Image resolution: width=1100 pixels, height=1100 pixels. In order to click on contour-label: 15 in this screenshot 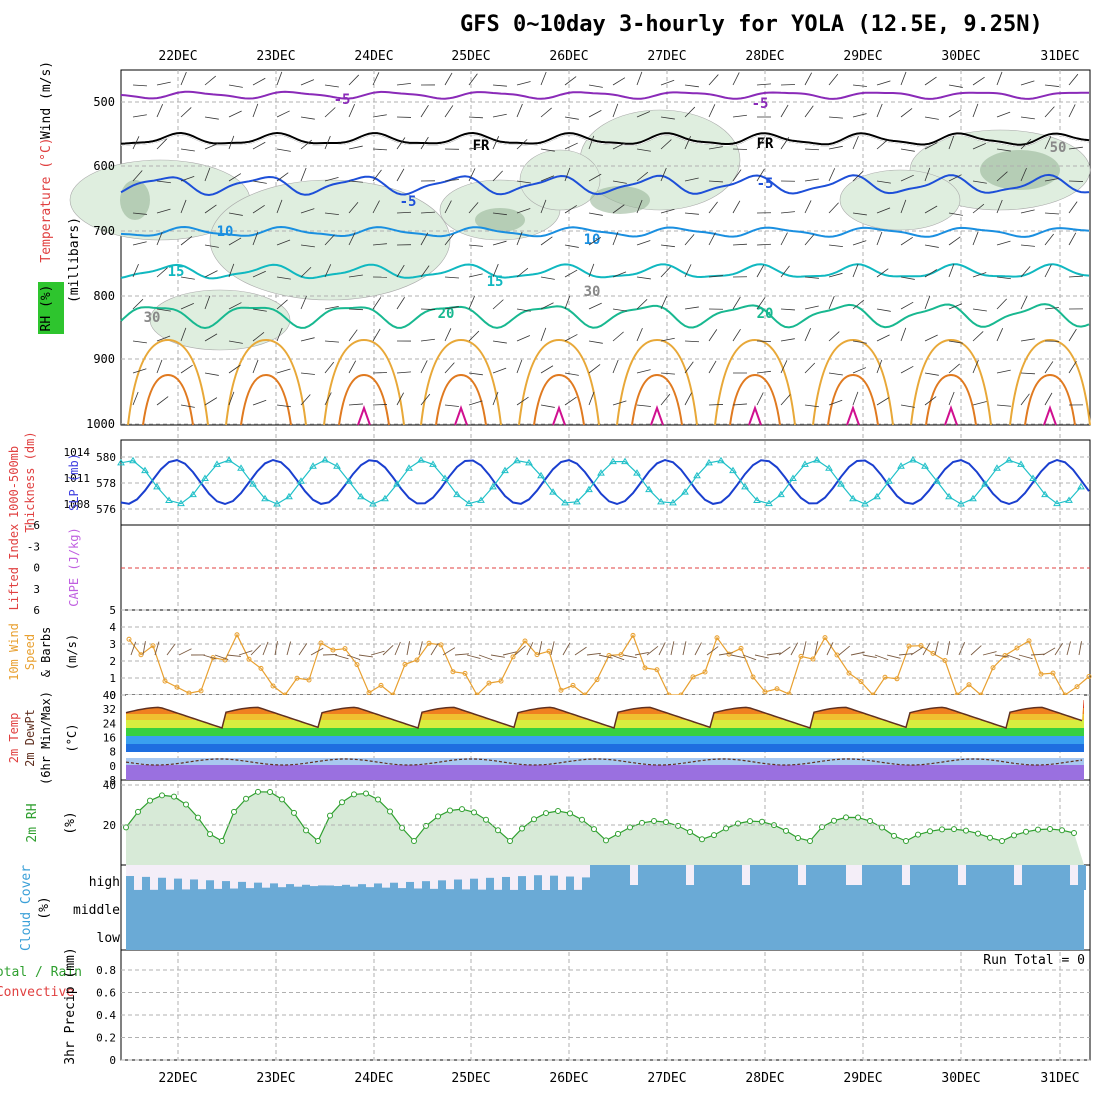, I will do `click(495, 282)`.